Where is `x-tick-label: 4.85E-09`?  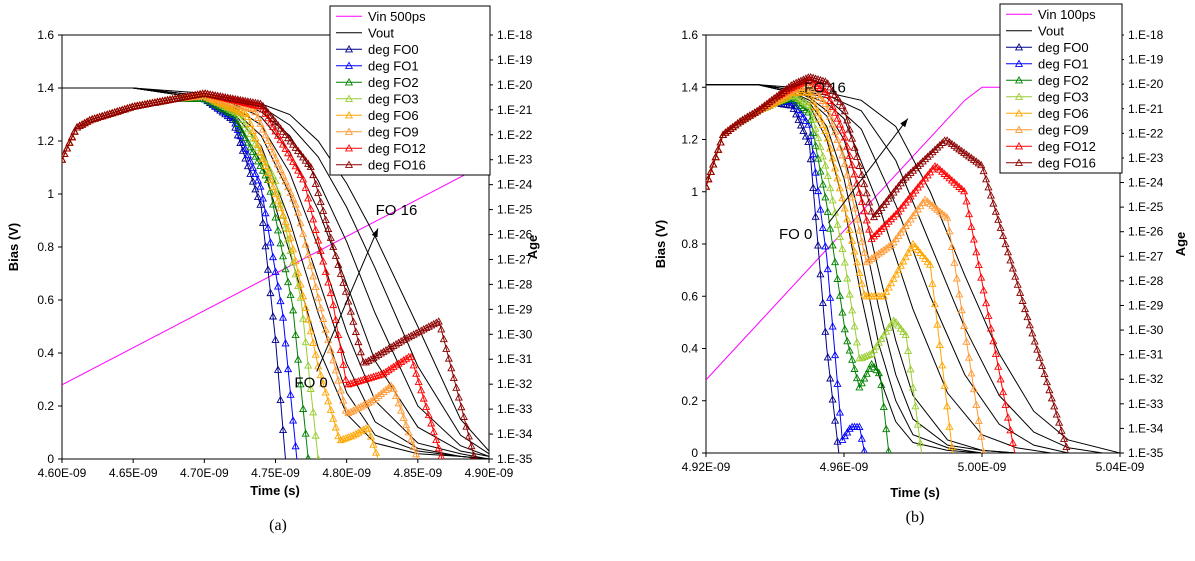
x-tick-label: 4.85E-09 is located at coordinates (417, 473).